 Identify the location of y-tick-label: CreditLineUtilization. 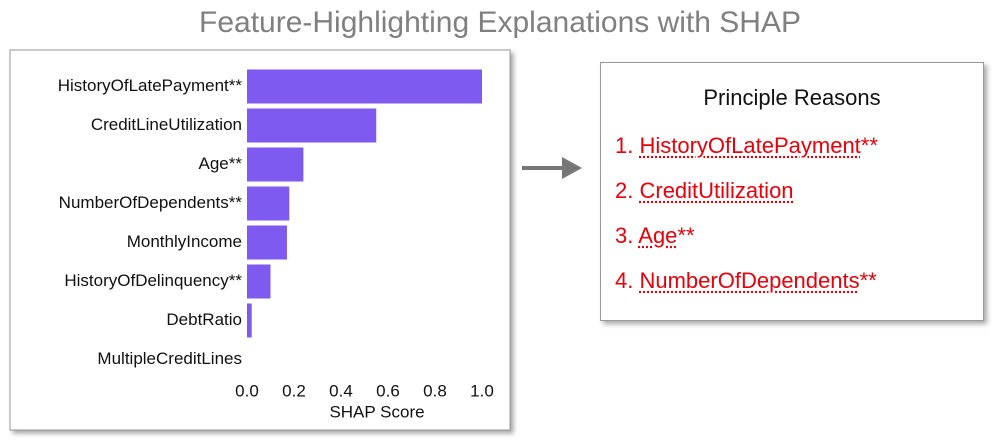
(166, 124).